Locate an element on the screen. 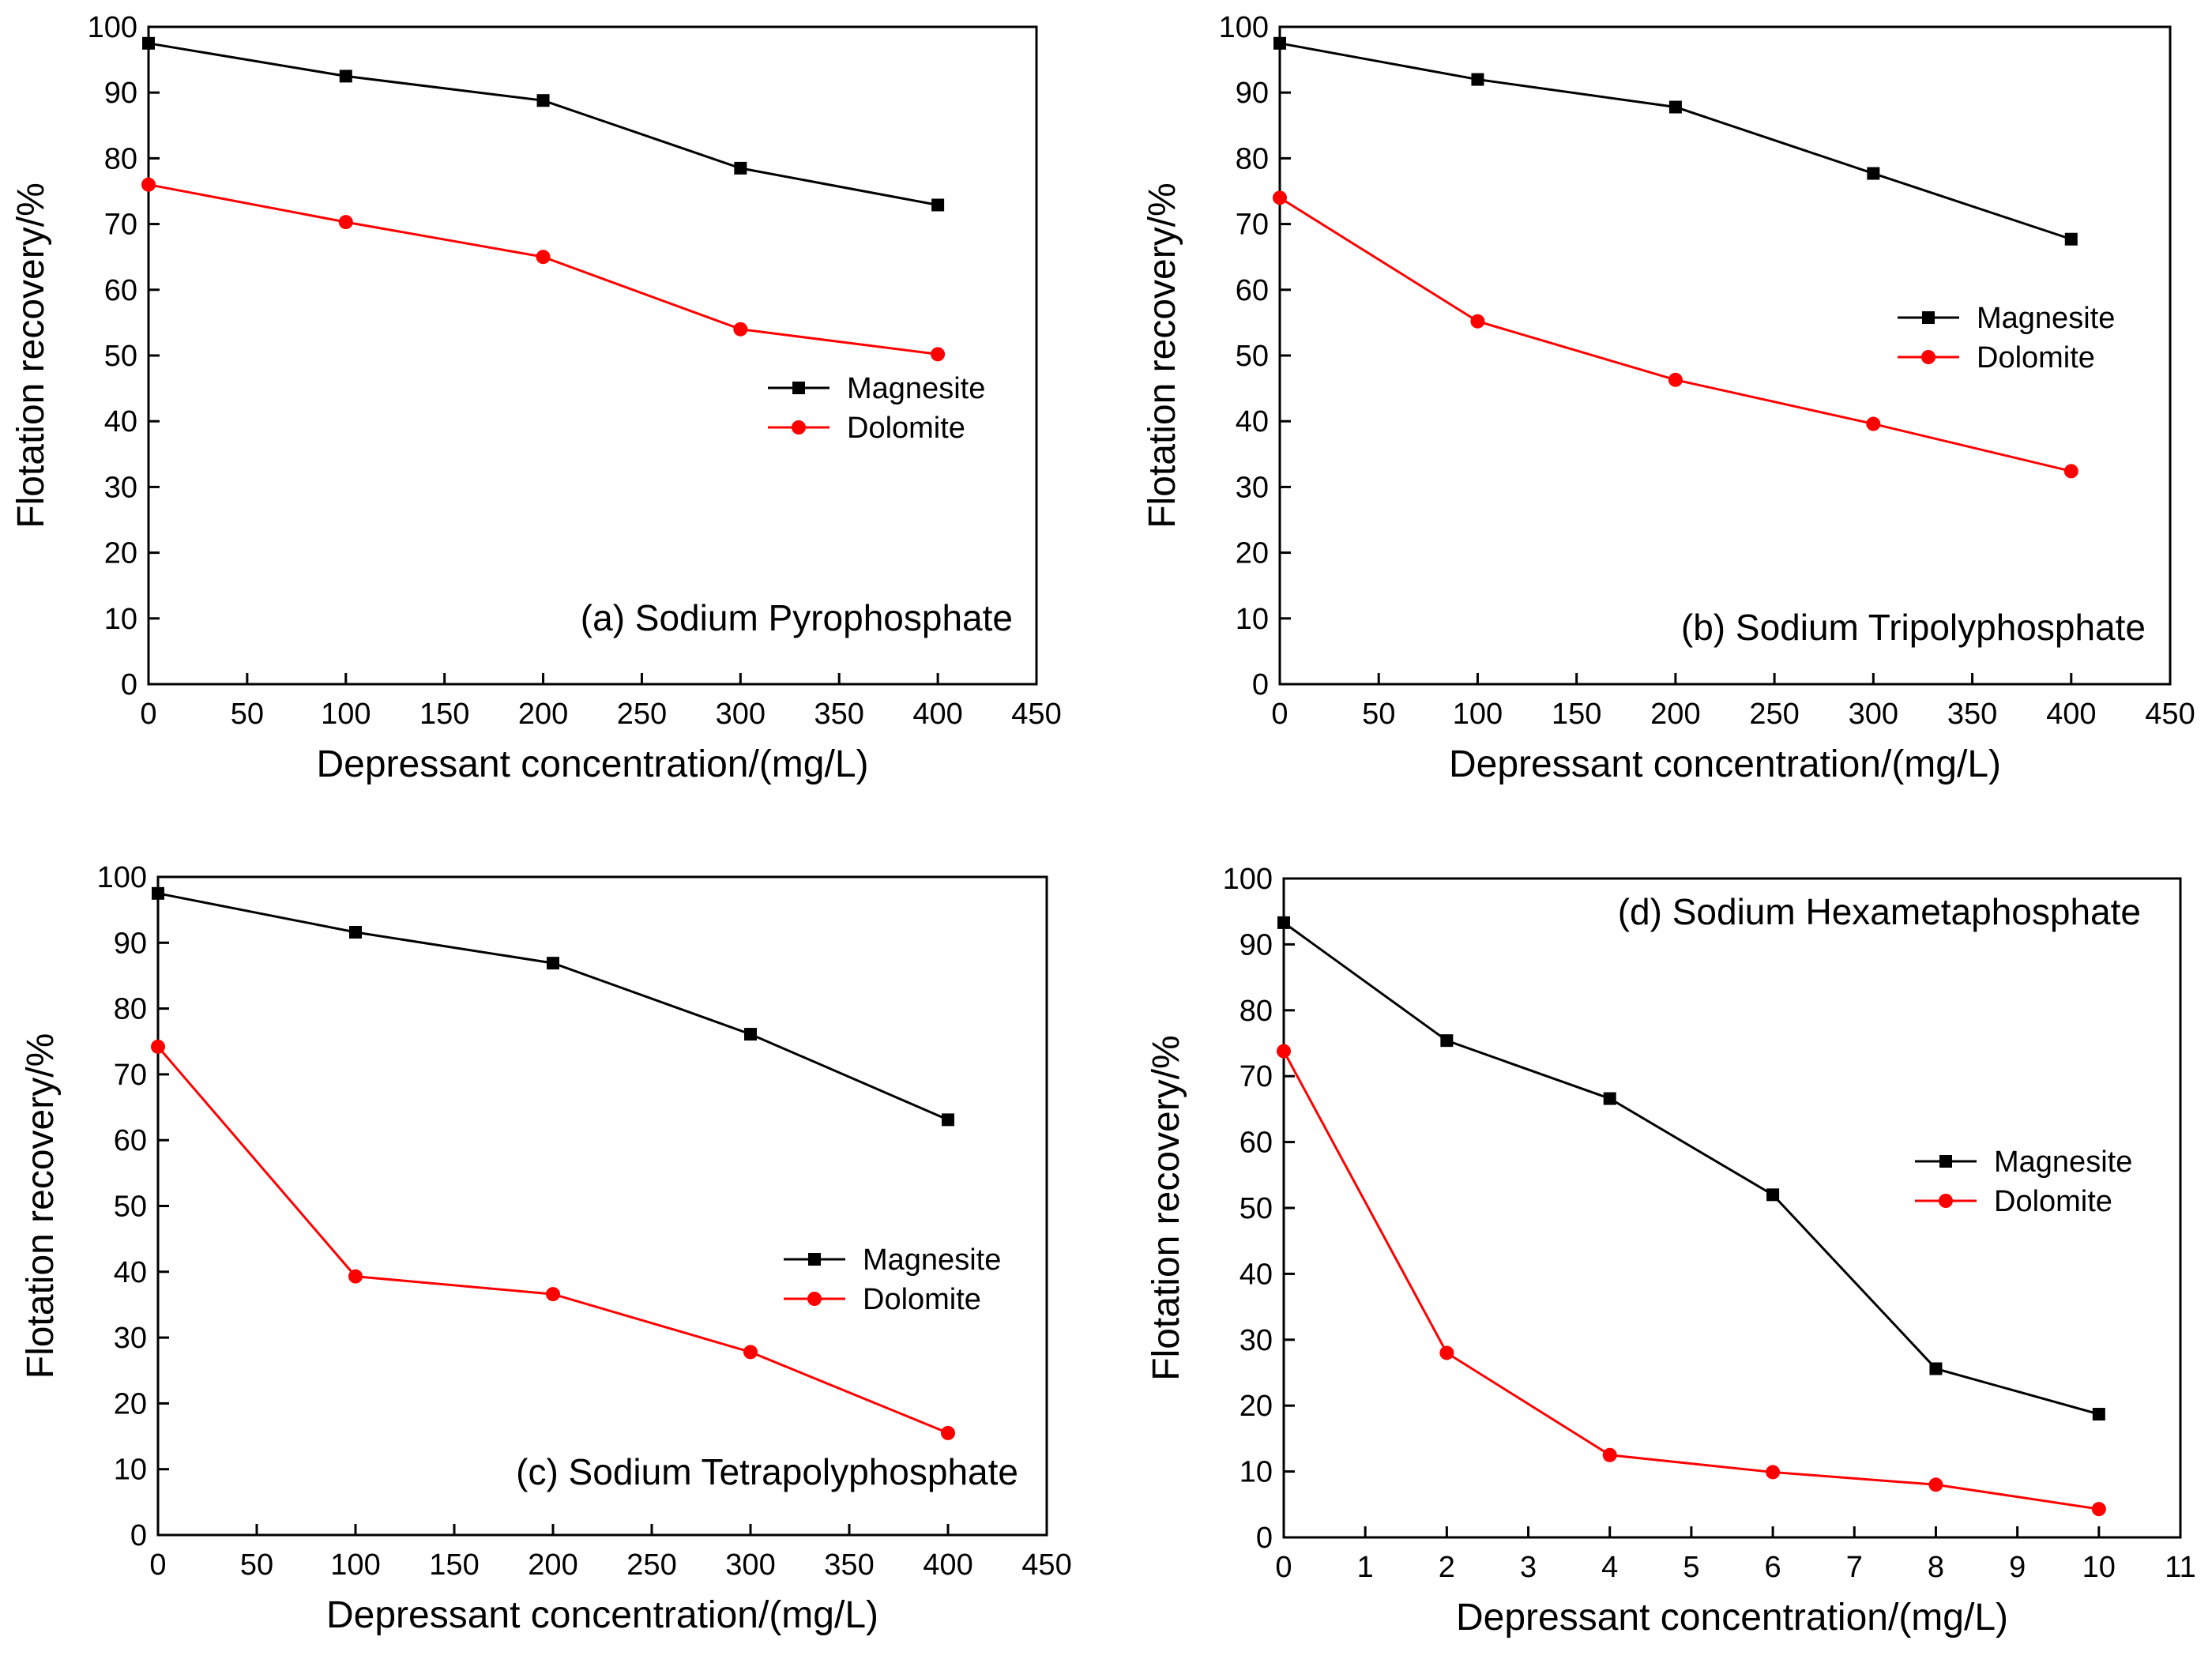 Image resolution: width=2212 pixels, height=1663 pixels. x-tick-label: 4 is located at coordinates (1610, 1567).